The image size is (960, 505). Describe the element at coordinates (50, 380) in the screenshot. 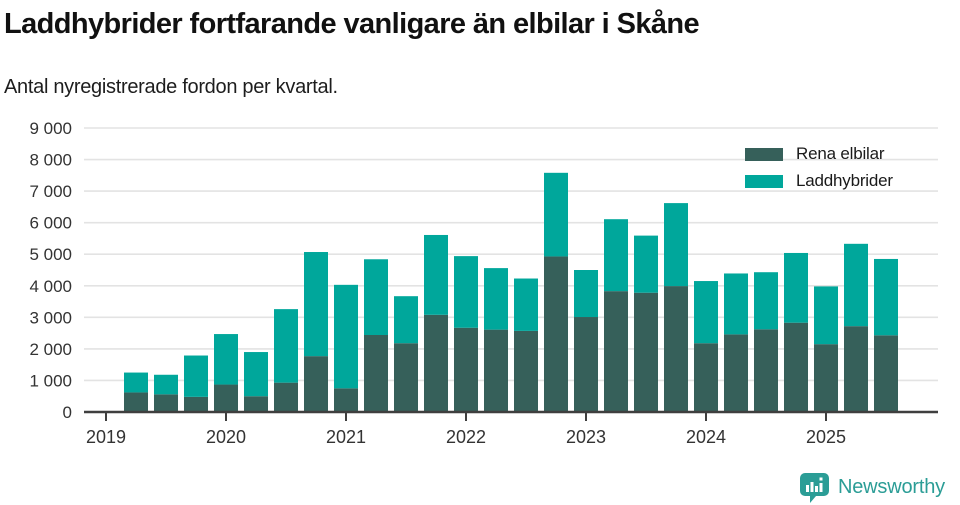

I see `y-tick-label: 1 000` at that location.